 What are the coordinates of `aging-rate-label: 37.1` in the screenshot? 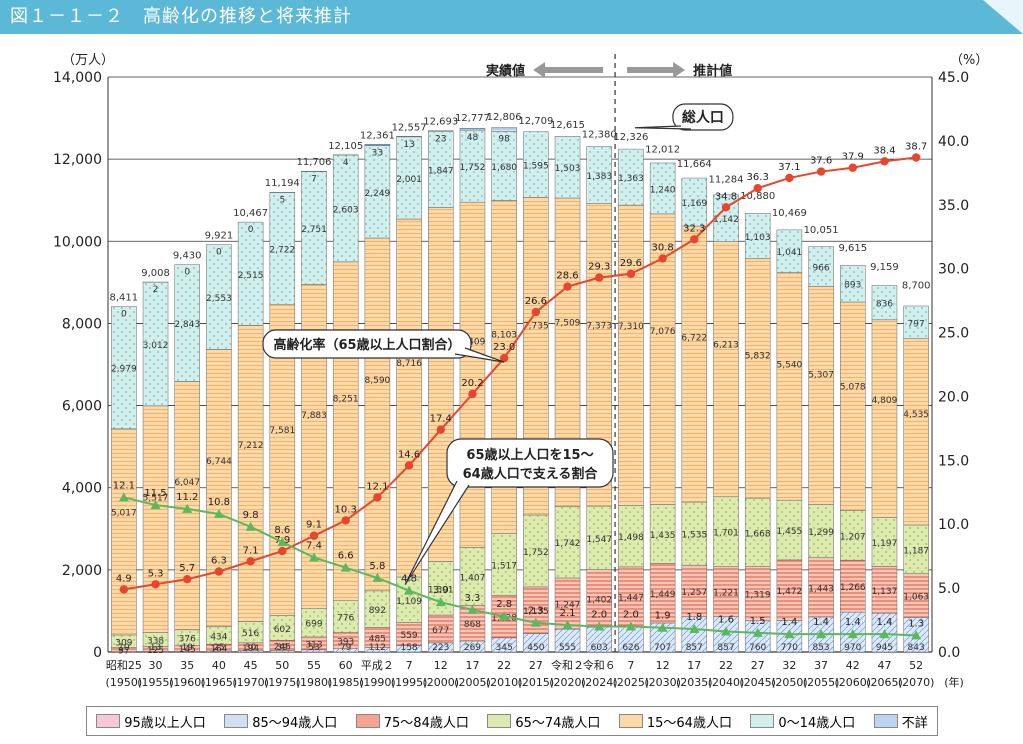 It's located at (789, 167).